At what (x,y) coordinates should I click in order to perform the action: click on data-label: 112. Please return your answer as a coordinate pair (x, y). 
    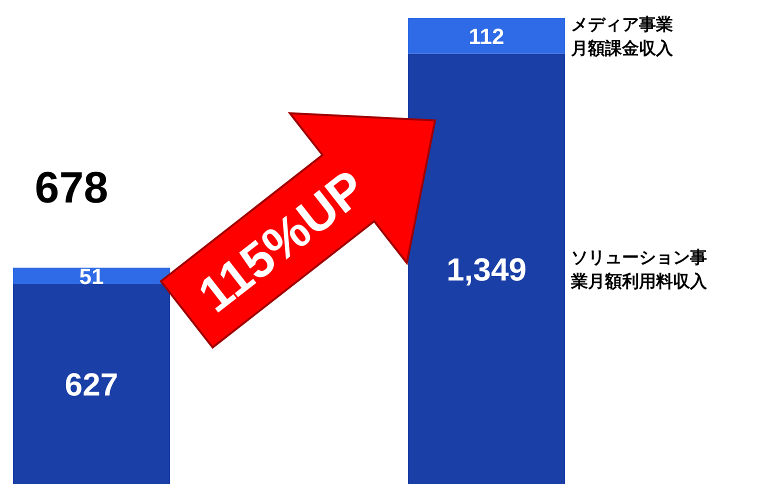
    Looking at the image, I should click on (486, 36).